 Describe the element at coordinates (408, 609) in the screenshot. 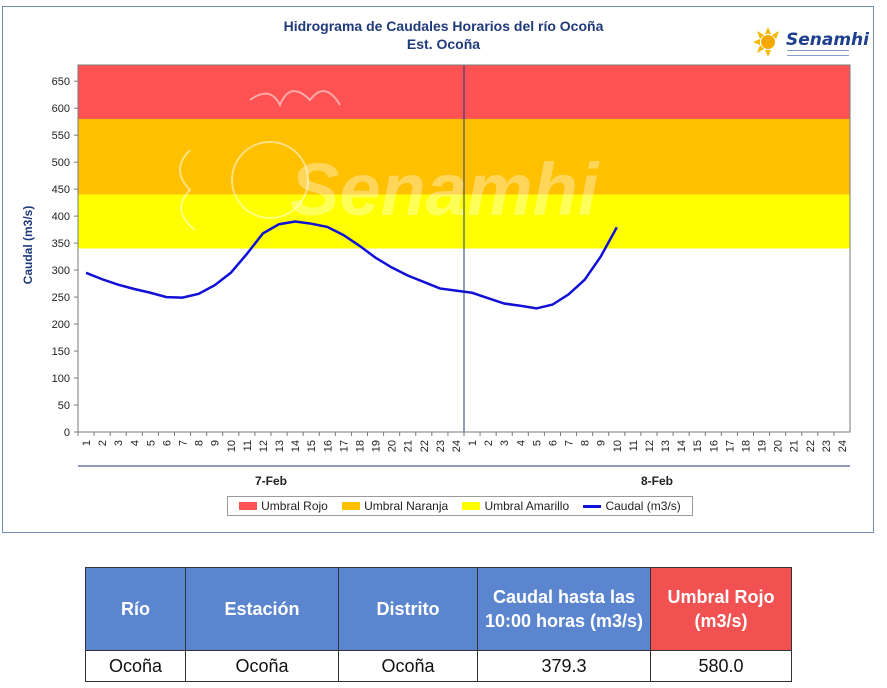

I see `header-distrito: Distrito` at that location.